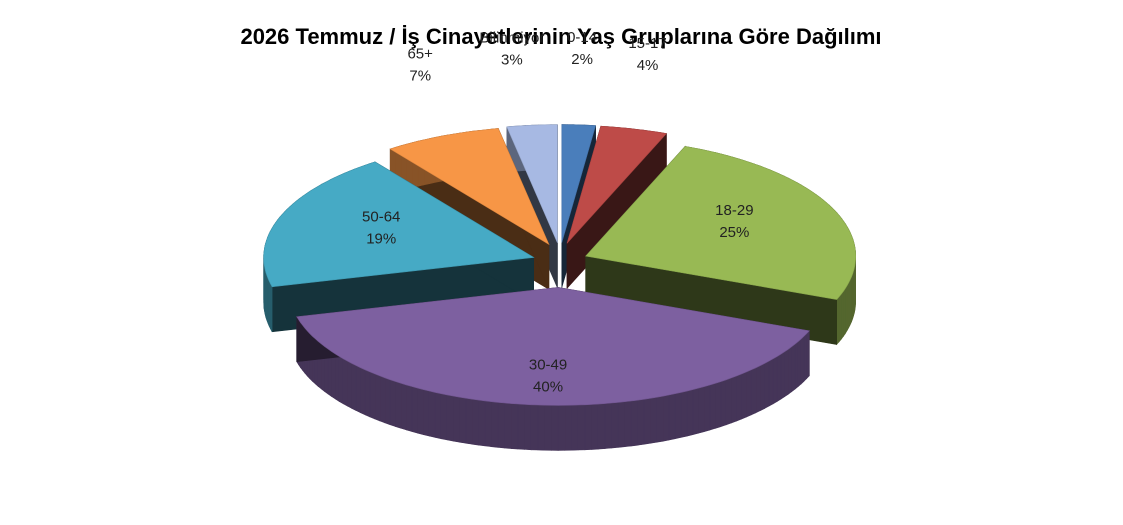 The width and height of the screenshot is (1123, 525). Describe the element at coordinates (548, 365) in the screenshot. I see `category-label: 30-49` at that location.